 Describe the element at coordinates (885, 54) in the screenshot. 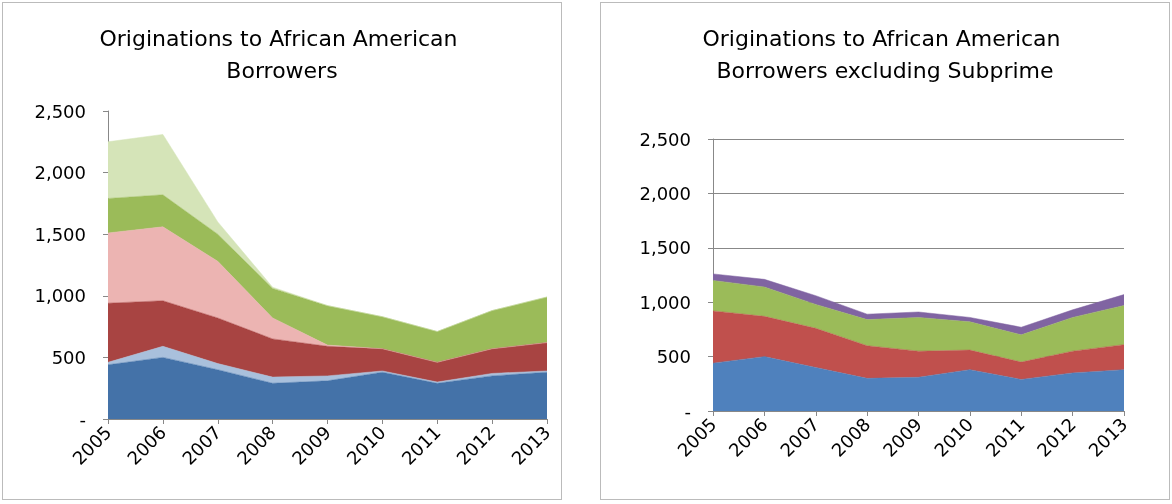

I see `chart-title: Originations to African American Borrowers excluding Subprime` at that location.